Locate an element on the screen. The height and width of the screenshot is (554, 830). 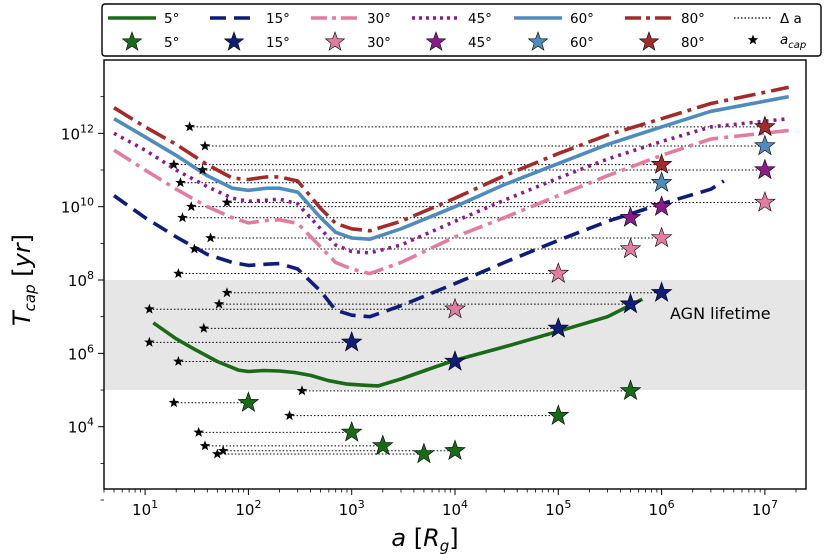
legend-acap-label: acap is located at coordinates (793, 41).